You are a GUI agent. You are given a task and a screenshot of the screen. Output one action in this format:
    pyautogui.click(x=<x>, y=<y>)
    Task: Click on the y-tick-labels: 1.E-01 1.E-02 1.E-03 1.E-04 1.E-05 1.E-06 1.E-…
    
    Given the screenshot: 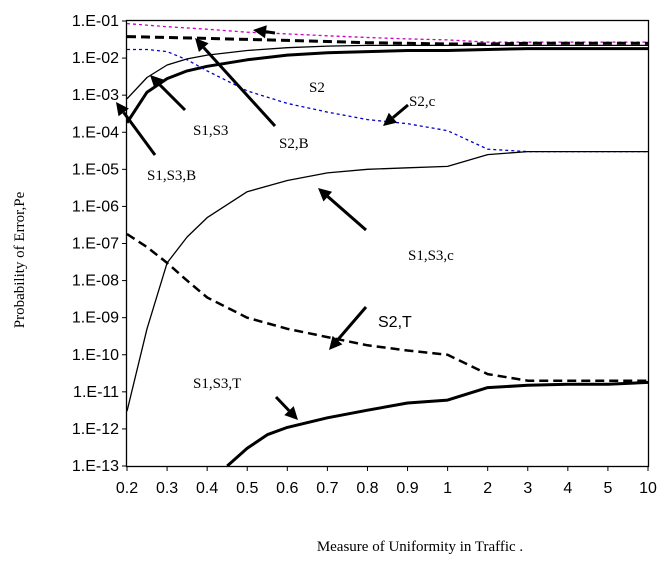 What is the action you would take?
    pyautogui.click(x=99, y=244)
    